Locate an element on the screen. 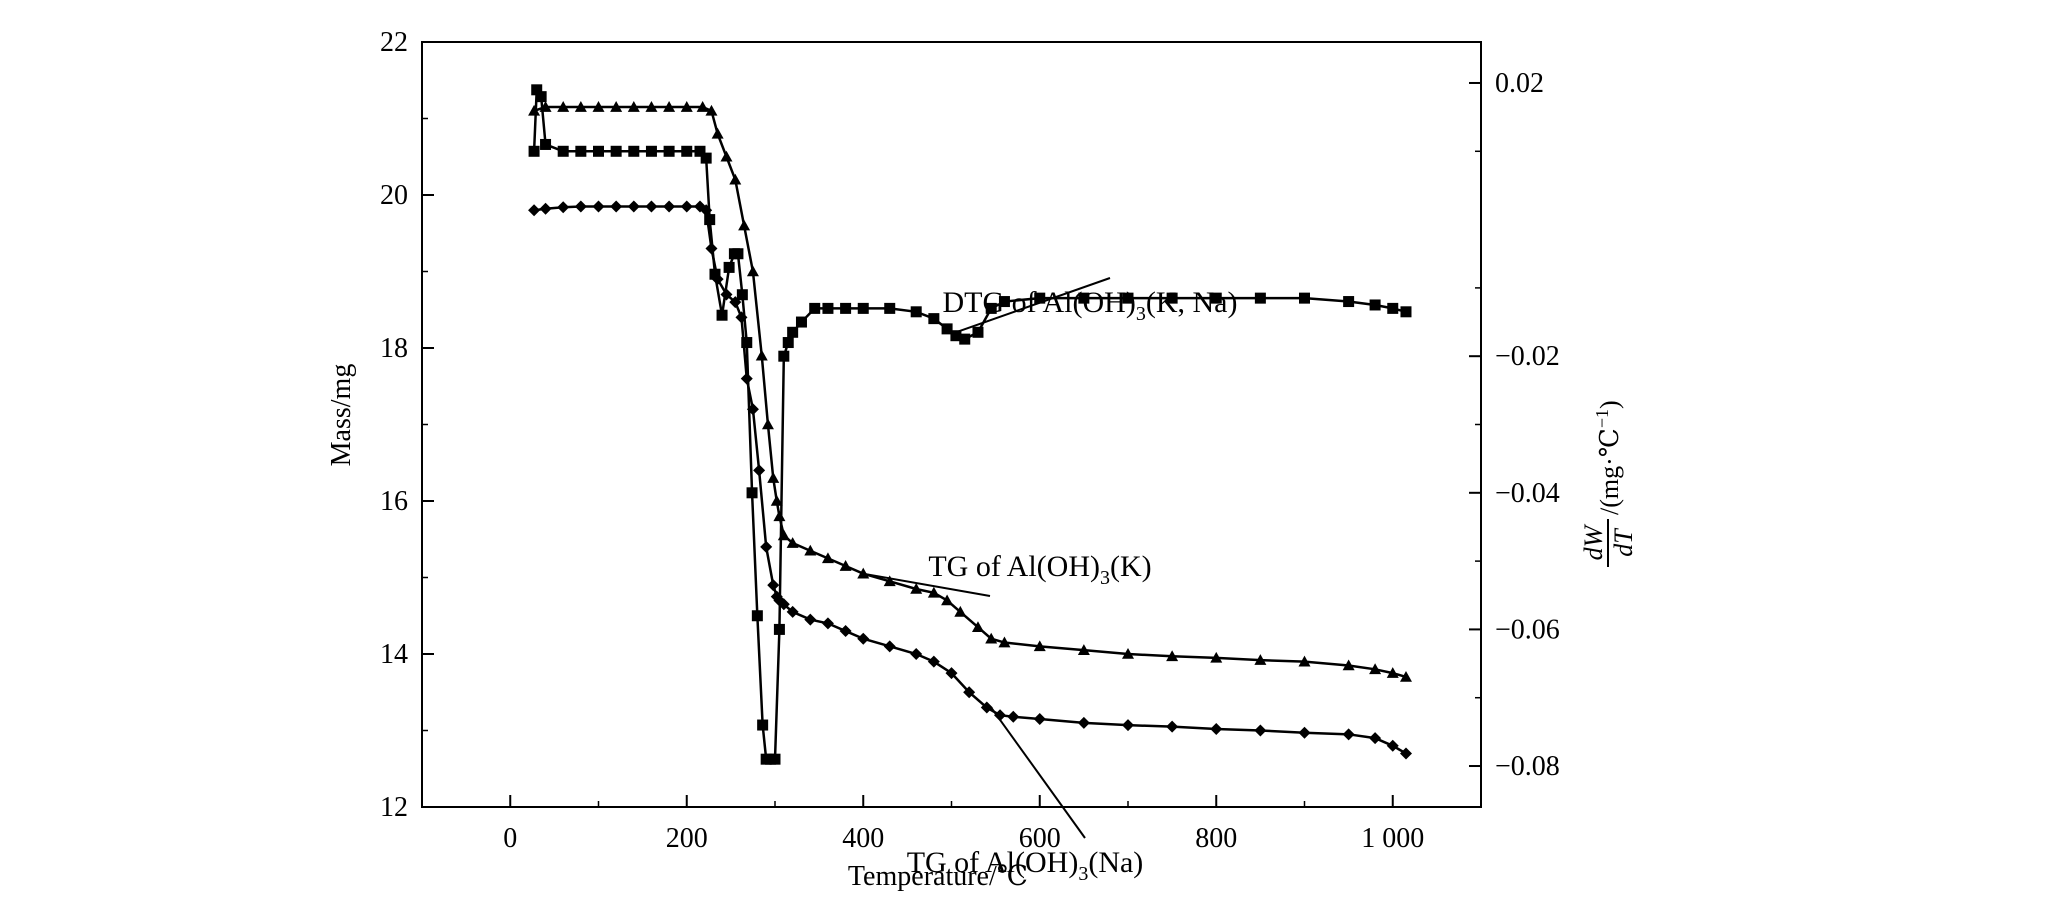 This screenshot has height=904, width=2053. y-tick-label: 12 is located at coordinates (394, 807).